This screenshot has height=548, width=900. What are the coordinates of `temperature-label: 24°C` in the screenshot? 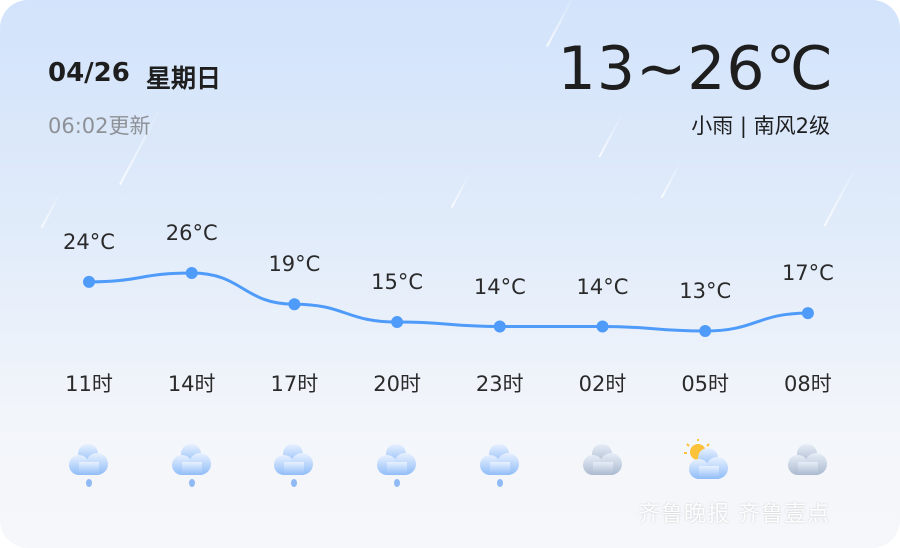 It's located at (89, 241).